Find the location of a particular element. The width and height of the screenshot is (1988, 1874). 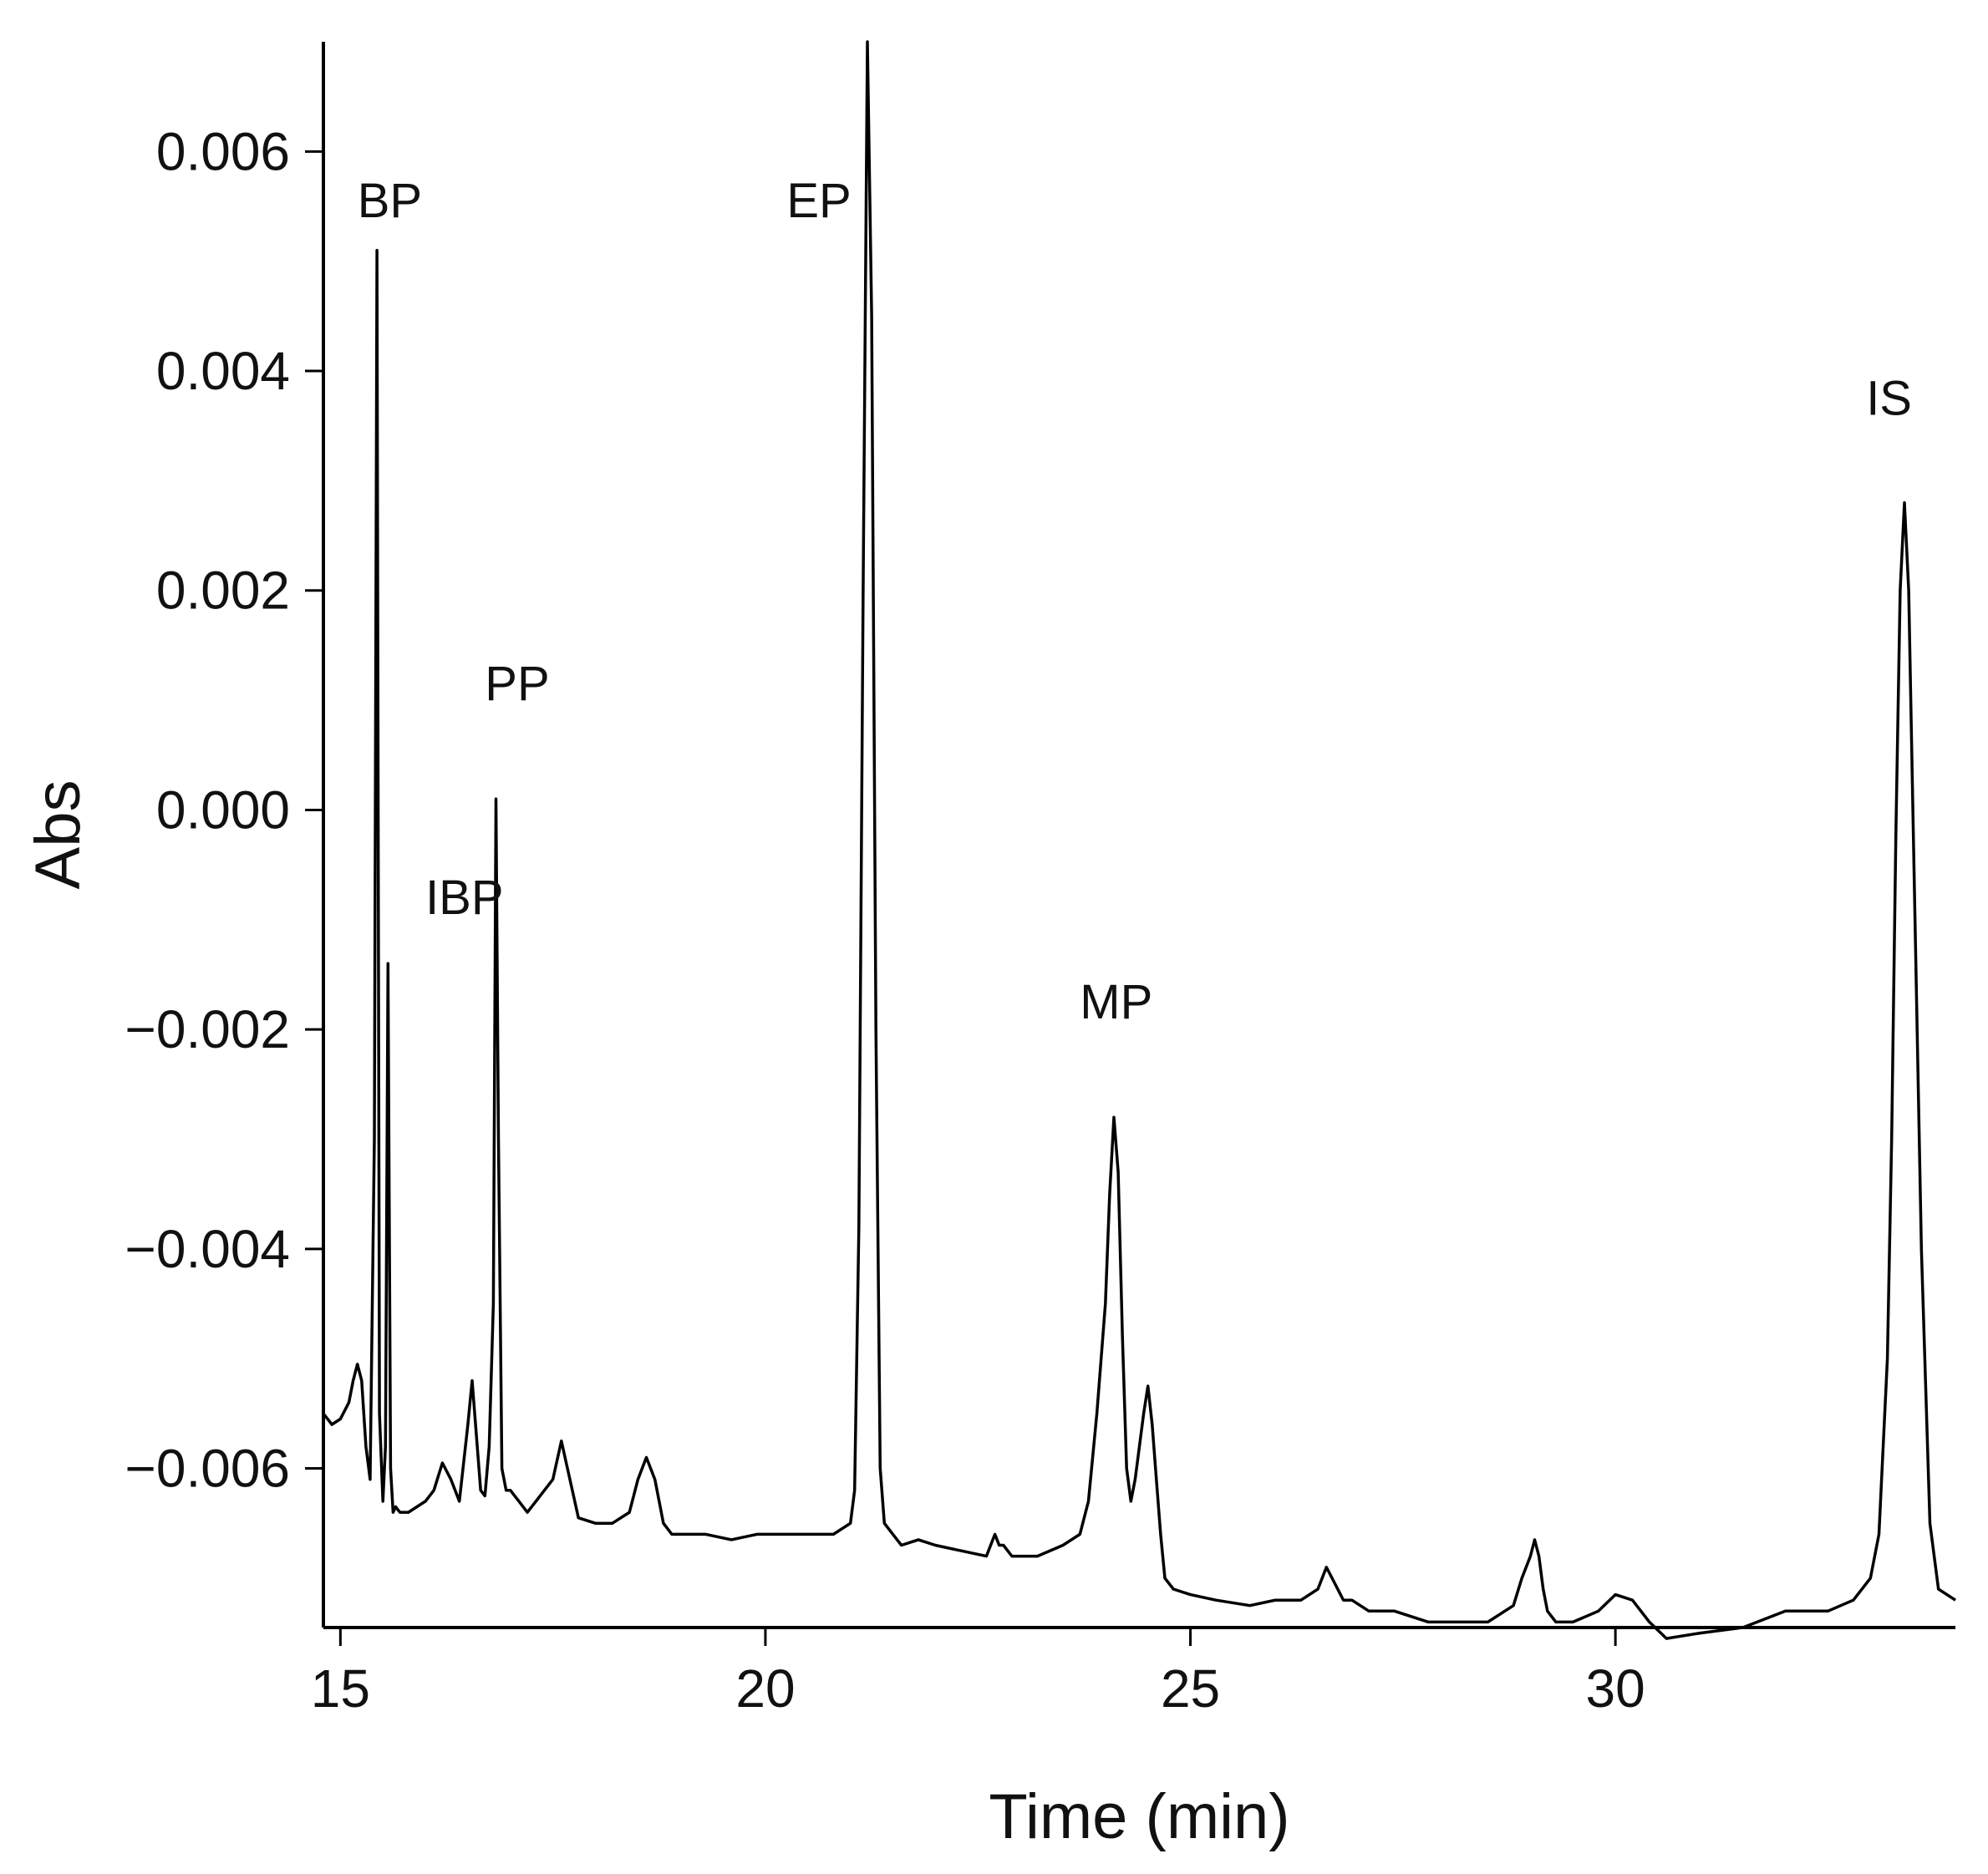

peak-label-is: IS is located at coordinates (1889, 399).